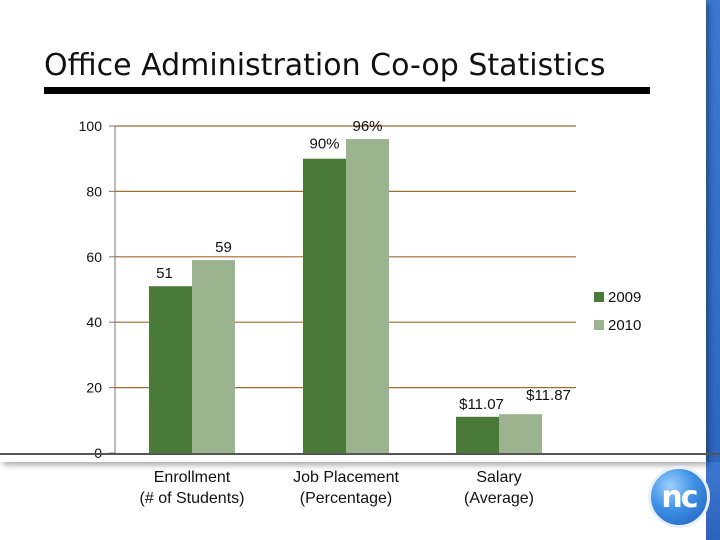 Image resolution: width=720 pixels, height=540 pixels. I want to click on y-tick-label: 100, so click(91, 126).